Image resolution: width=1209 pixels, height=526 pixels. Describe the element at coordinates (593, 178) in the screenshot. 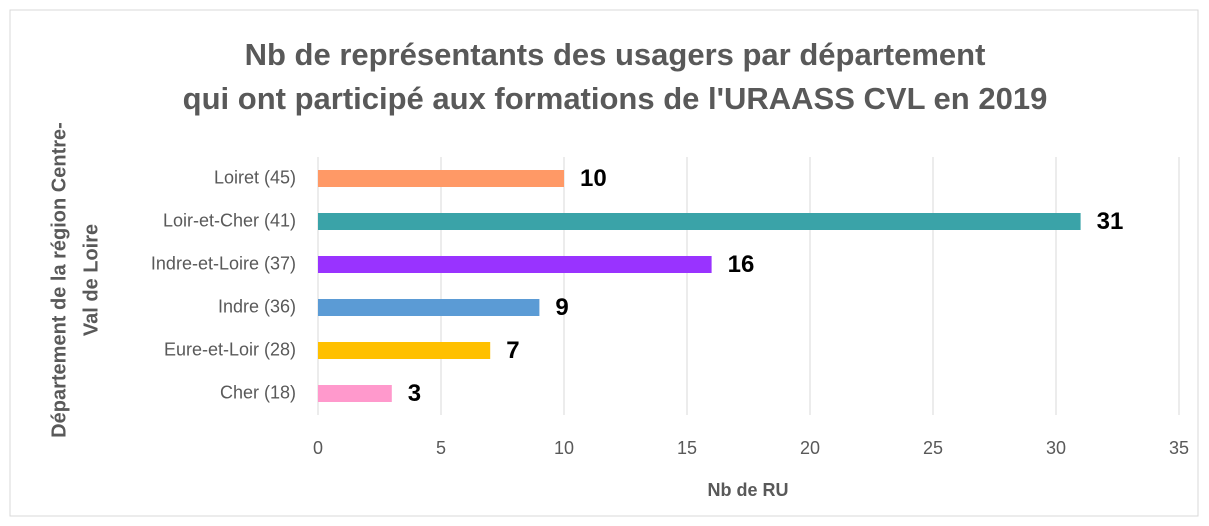

I see `data-label: 10` at that location.